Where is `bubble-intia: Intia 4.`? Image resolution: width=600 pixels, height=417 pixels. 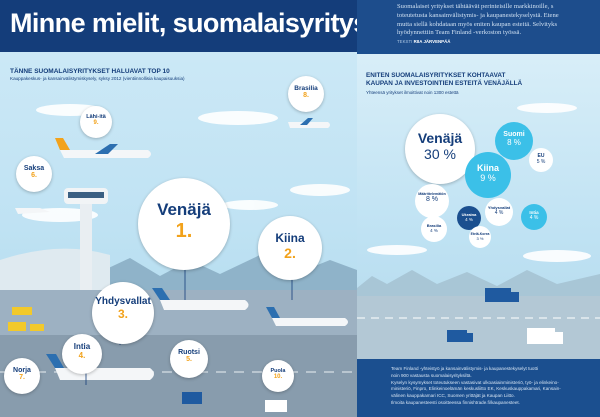 bubble-intia: Intia 4. is located at coordinates (82, 354).